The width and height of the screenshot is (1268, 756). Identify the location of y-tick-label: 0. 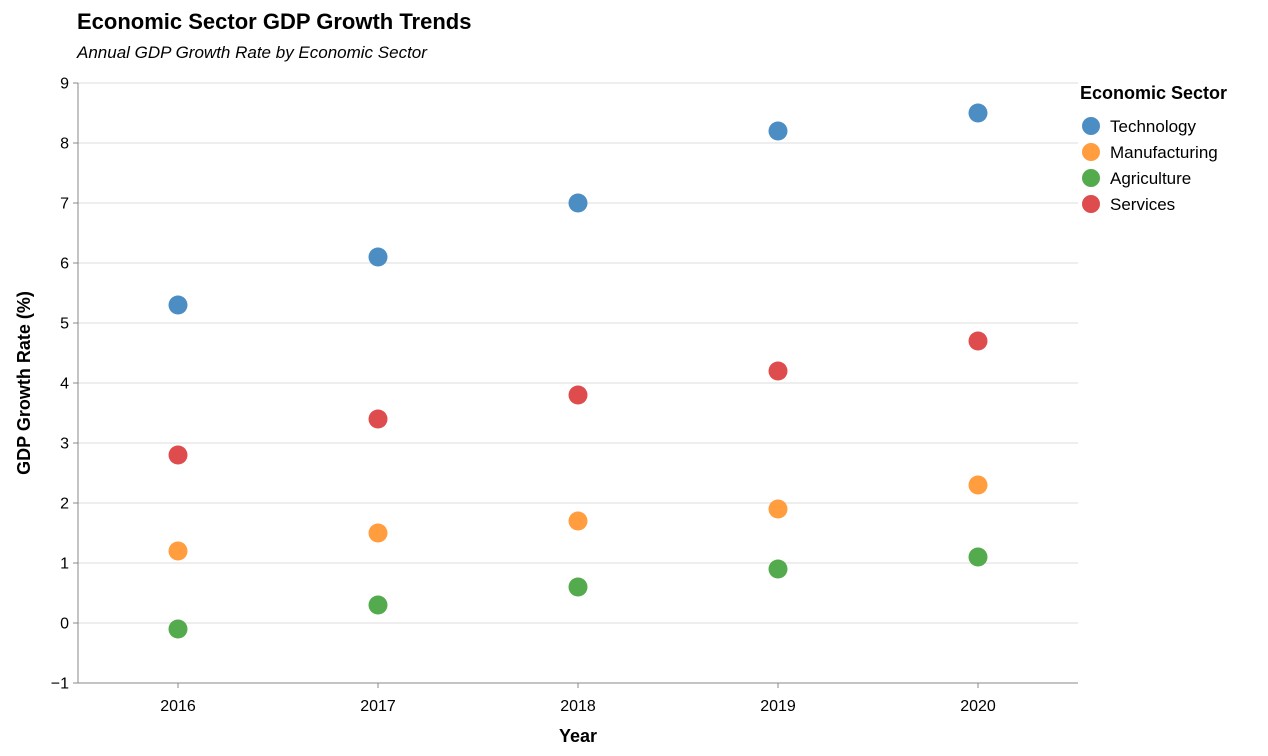
(64, 624).